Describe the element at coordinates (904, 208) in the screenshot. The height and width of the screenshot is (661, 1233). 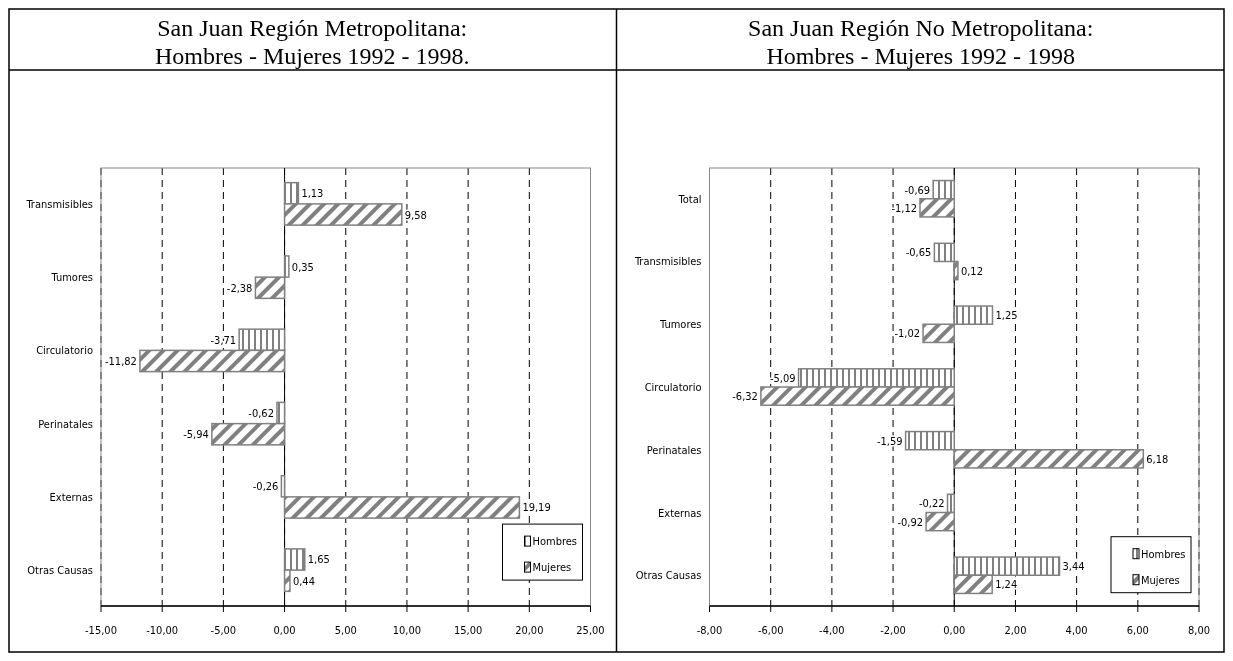
I see `text: -1,12` at that location.